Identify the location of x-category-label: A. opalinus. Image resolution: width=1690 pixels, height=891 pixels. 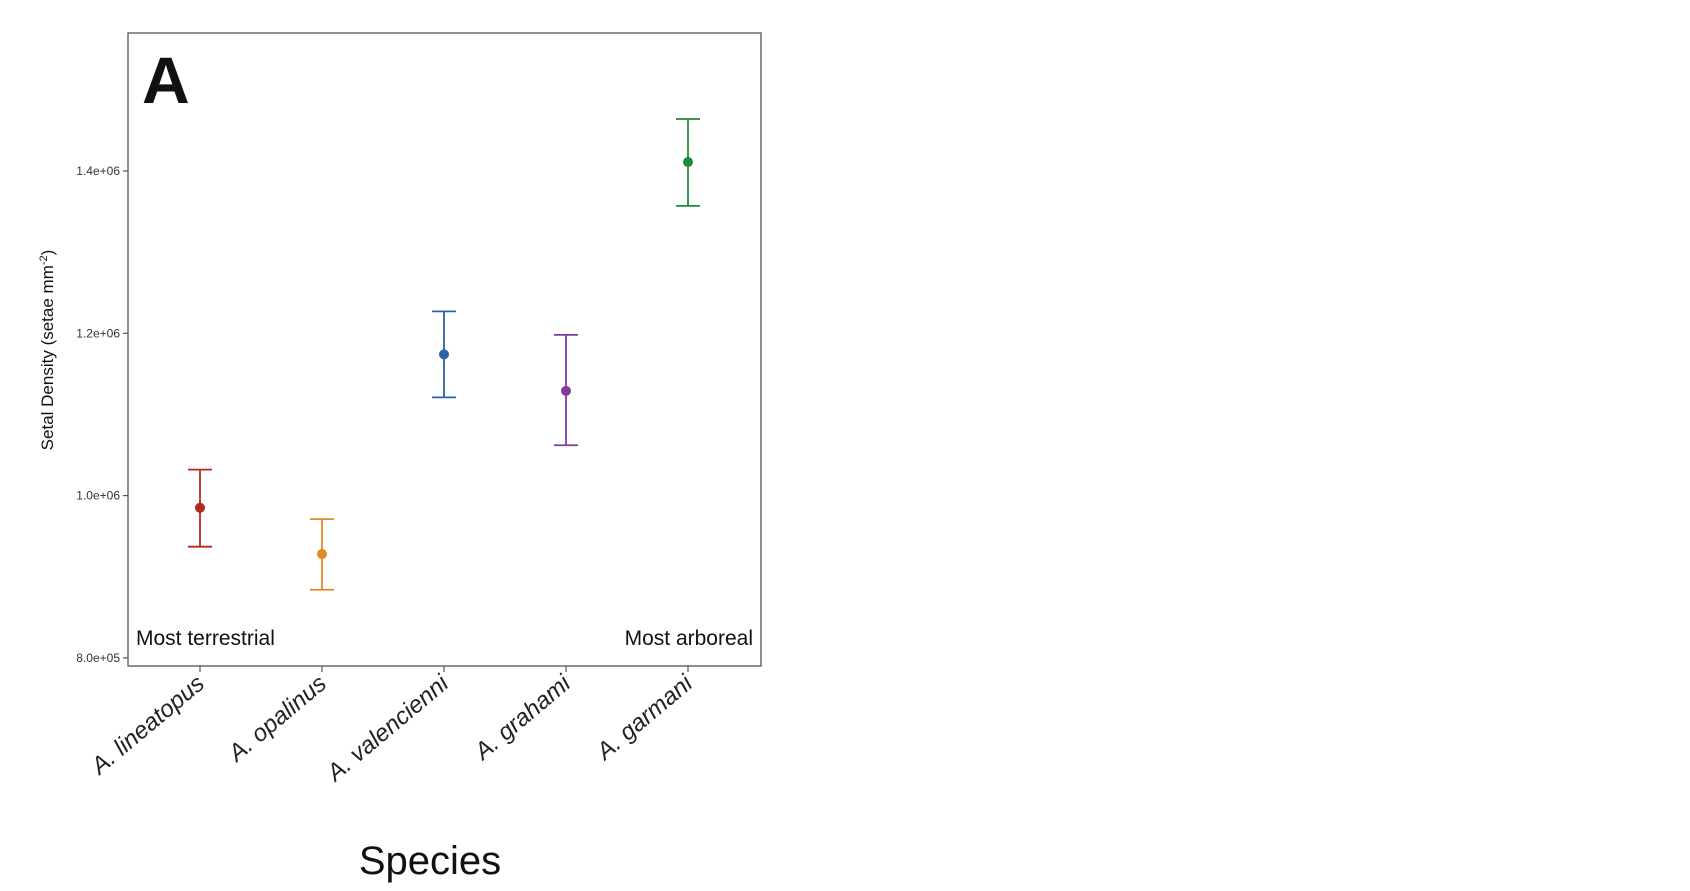
(277, 719).